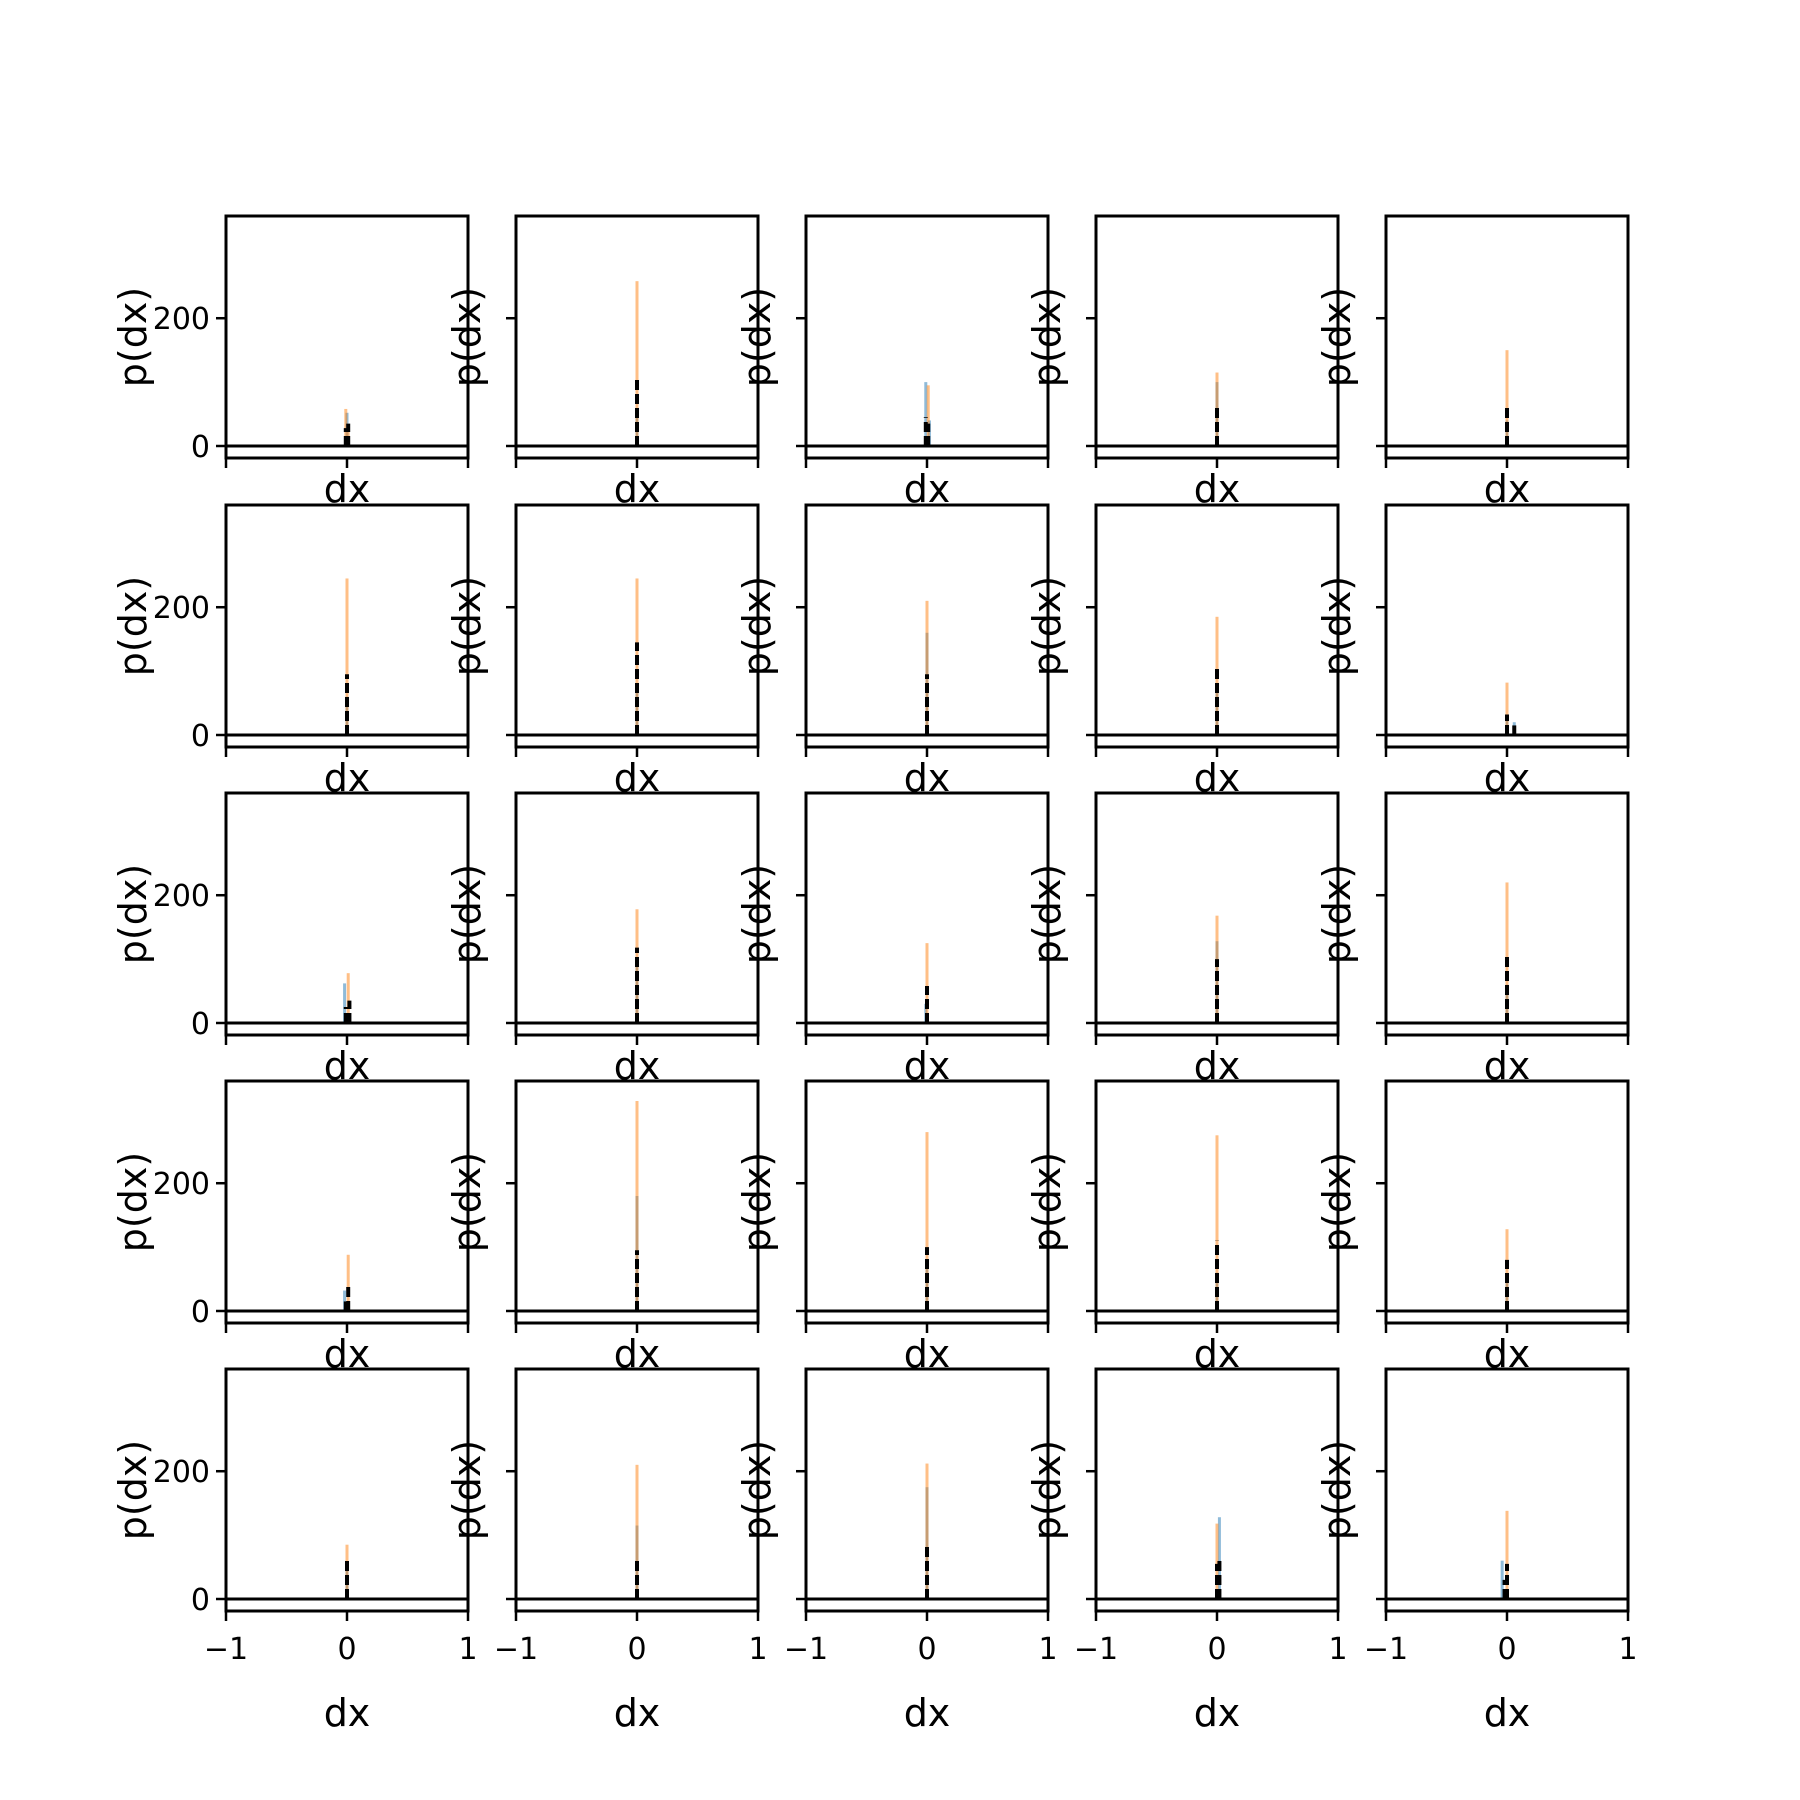  Describe the element at coordinates (606, 1551) in the screenshot. I see `panel-4-1: −1 0 1 p(dx) dx` at that location.